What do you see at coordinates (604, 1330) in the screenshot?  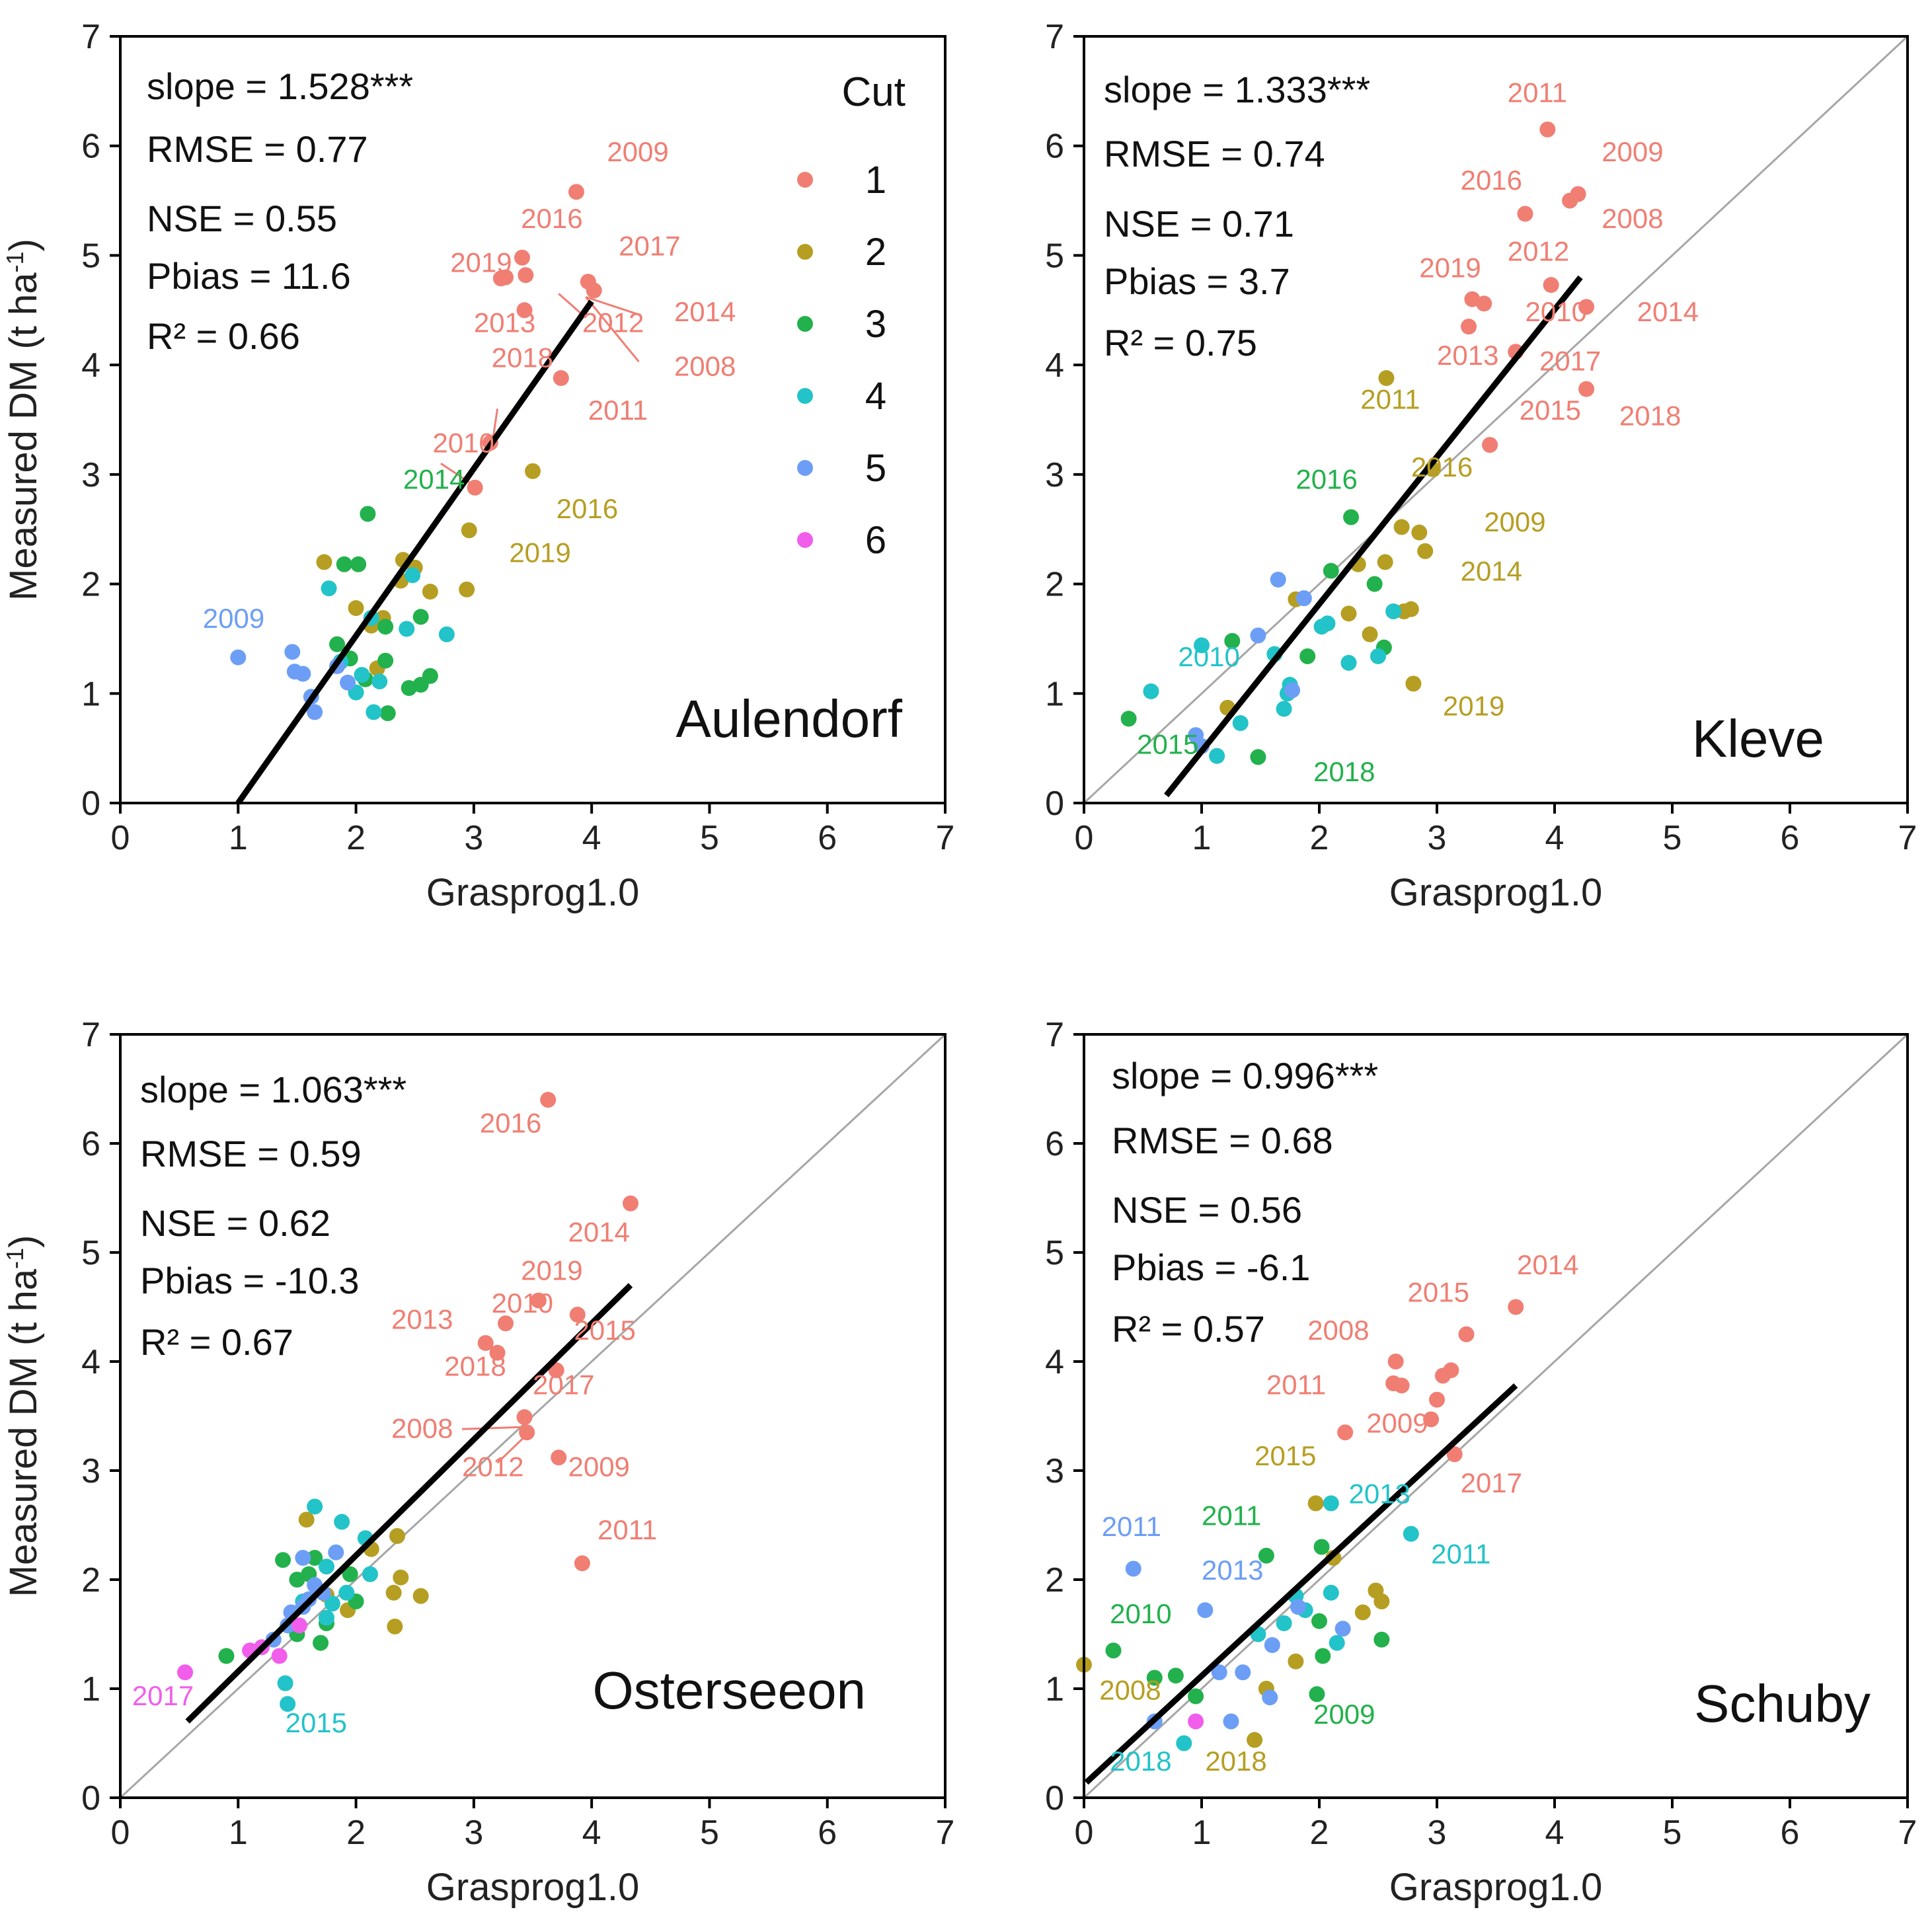 I see `year-label: 2015` at bounding box center [604, 1330].